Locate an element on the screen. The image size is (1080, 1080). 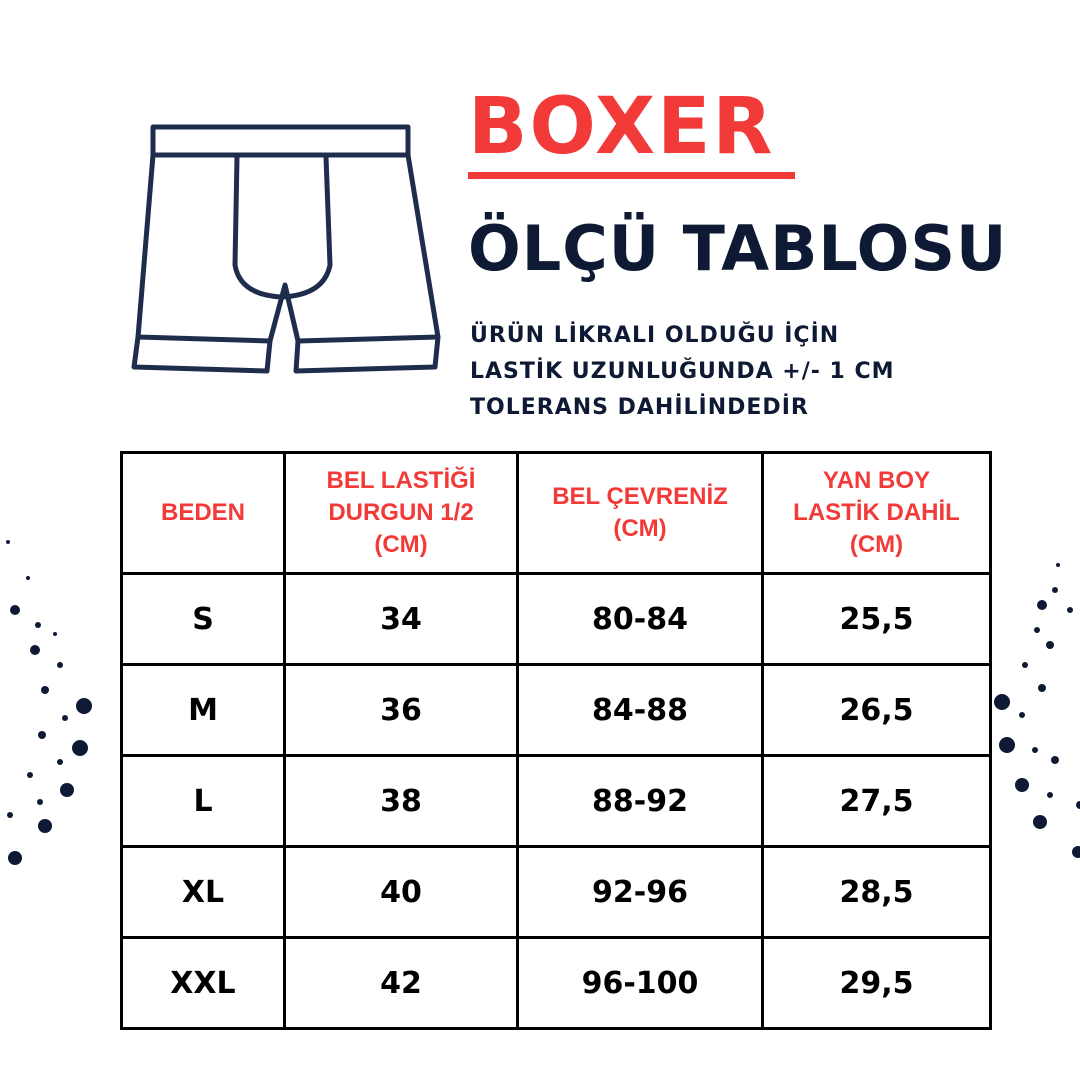
header-beden: BEDEN is located at coordinates (203, 513).